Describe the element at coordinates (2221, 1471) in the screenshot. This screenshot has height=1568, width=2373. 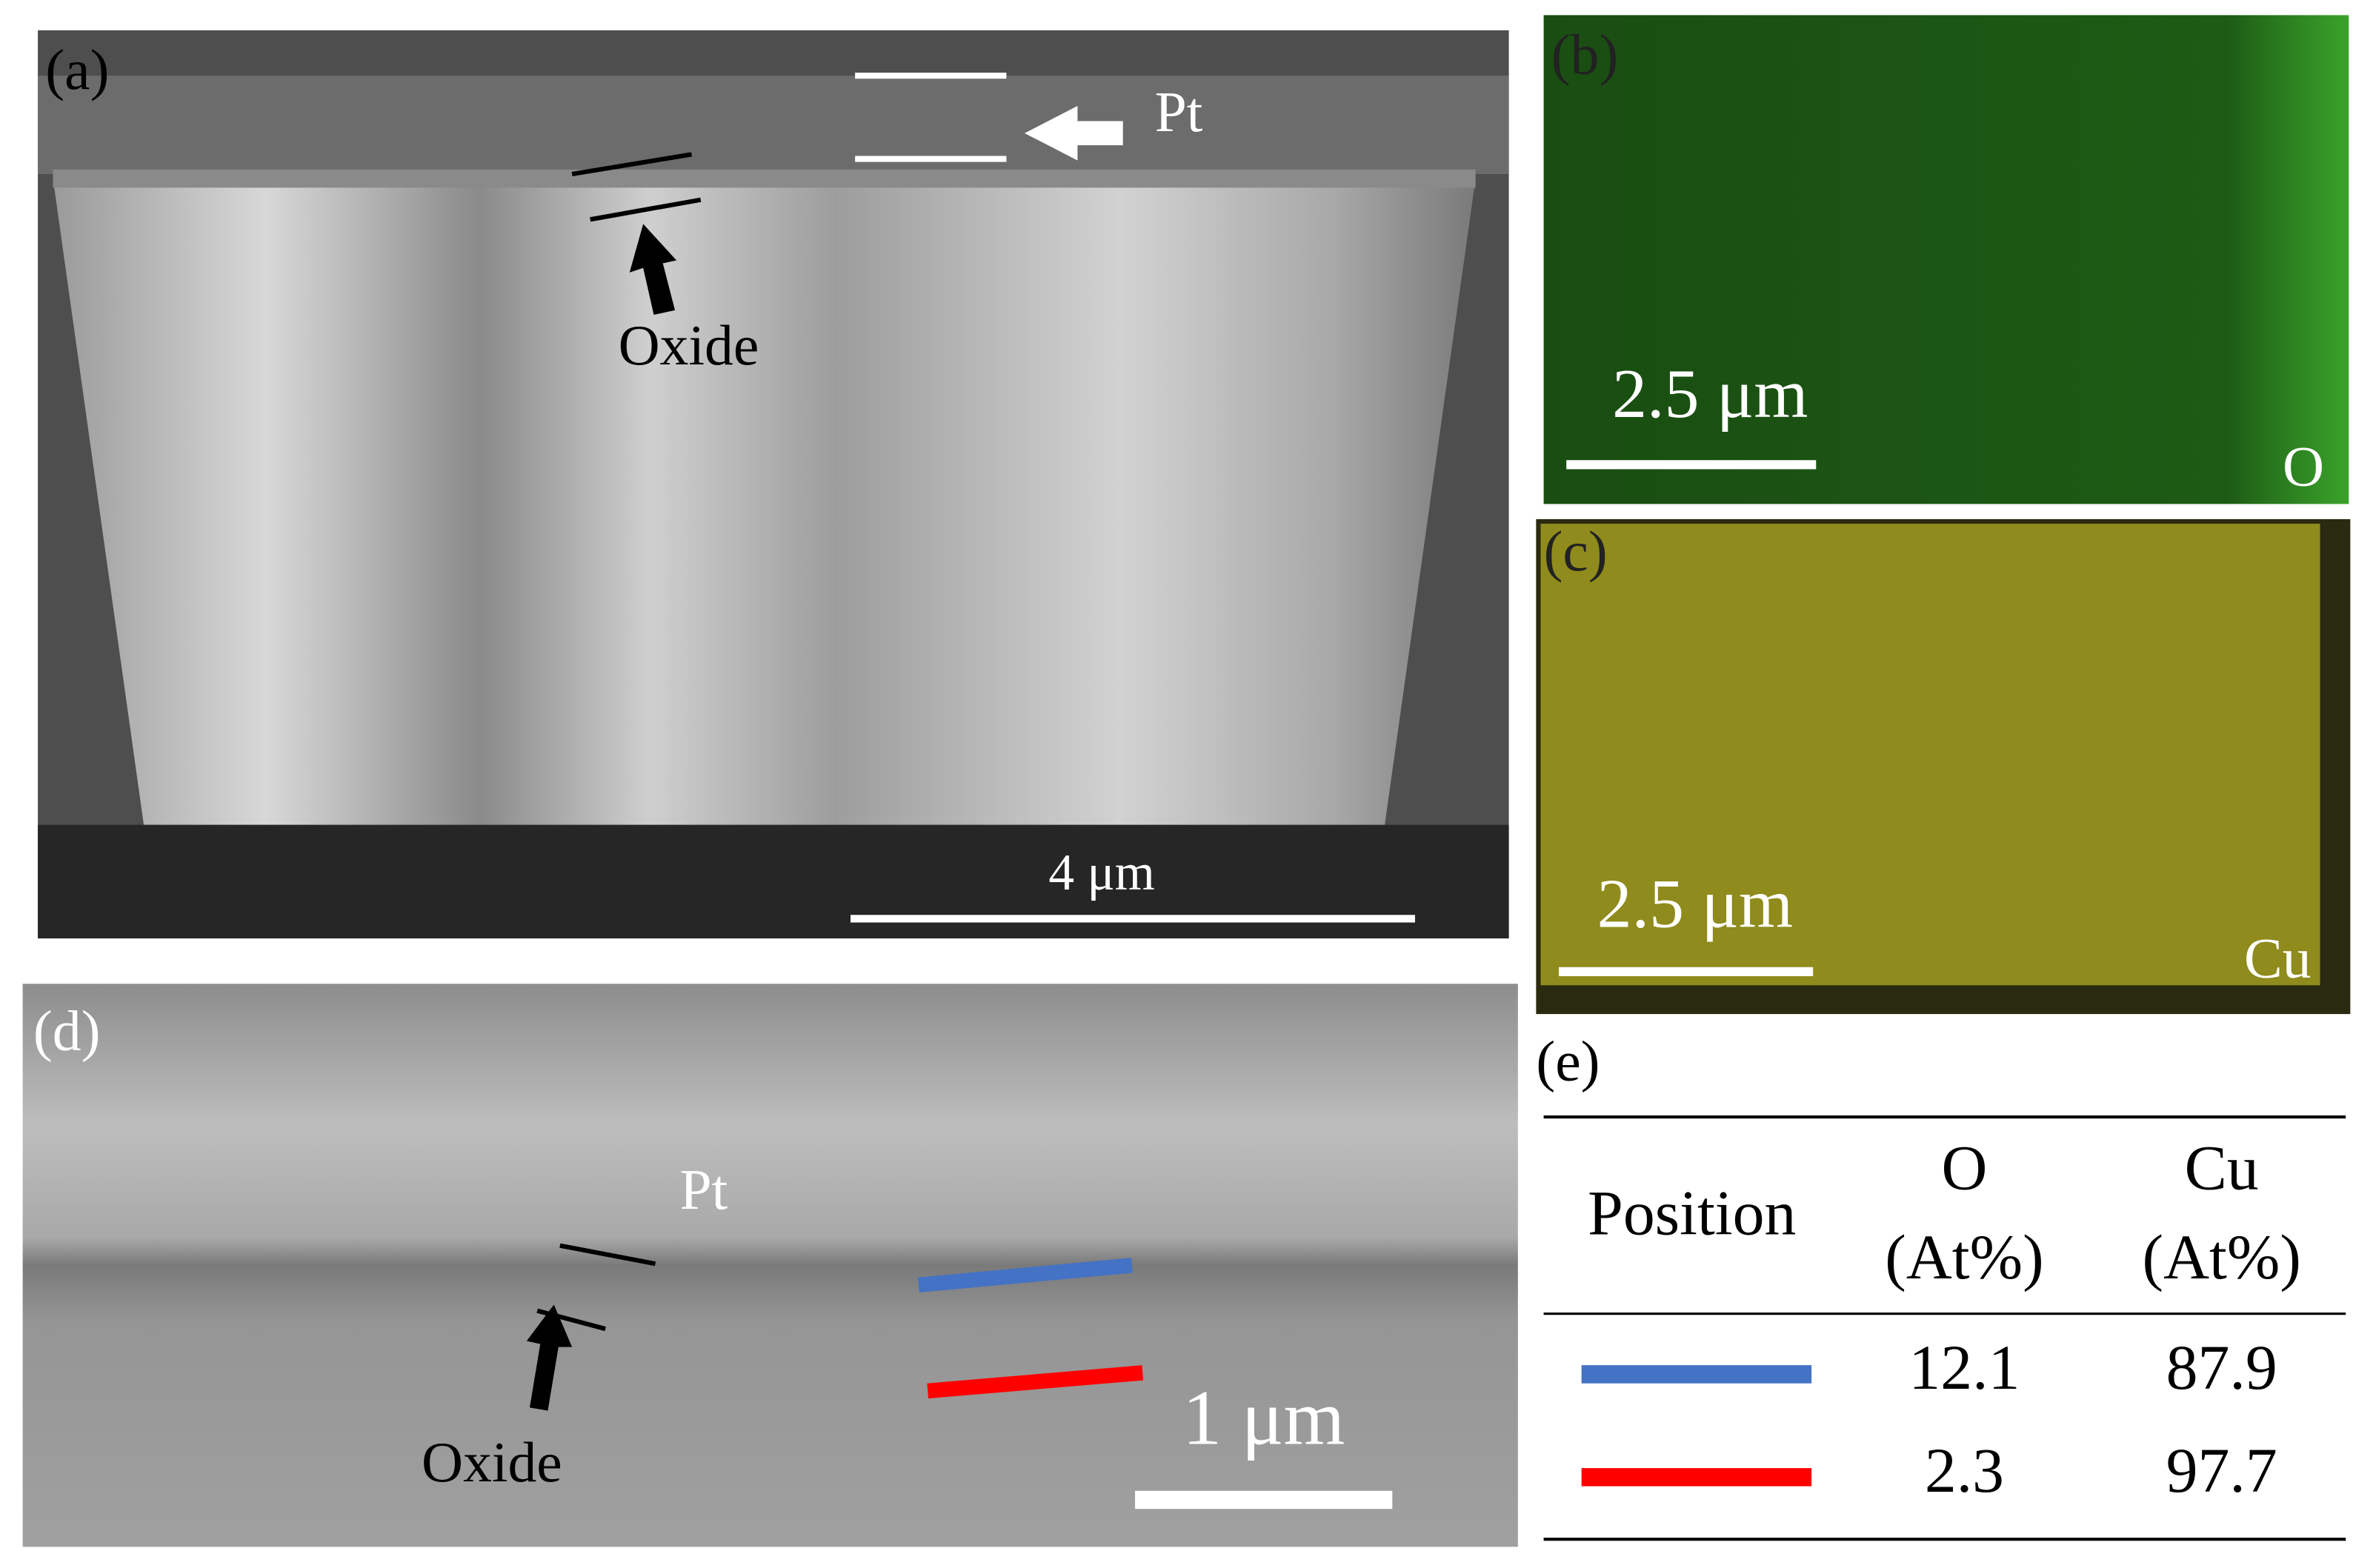
I see `table-cell: 97.7` at that location.